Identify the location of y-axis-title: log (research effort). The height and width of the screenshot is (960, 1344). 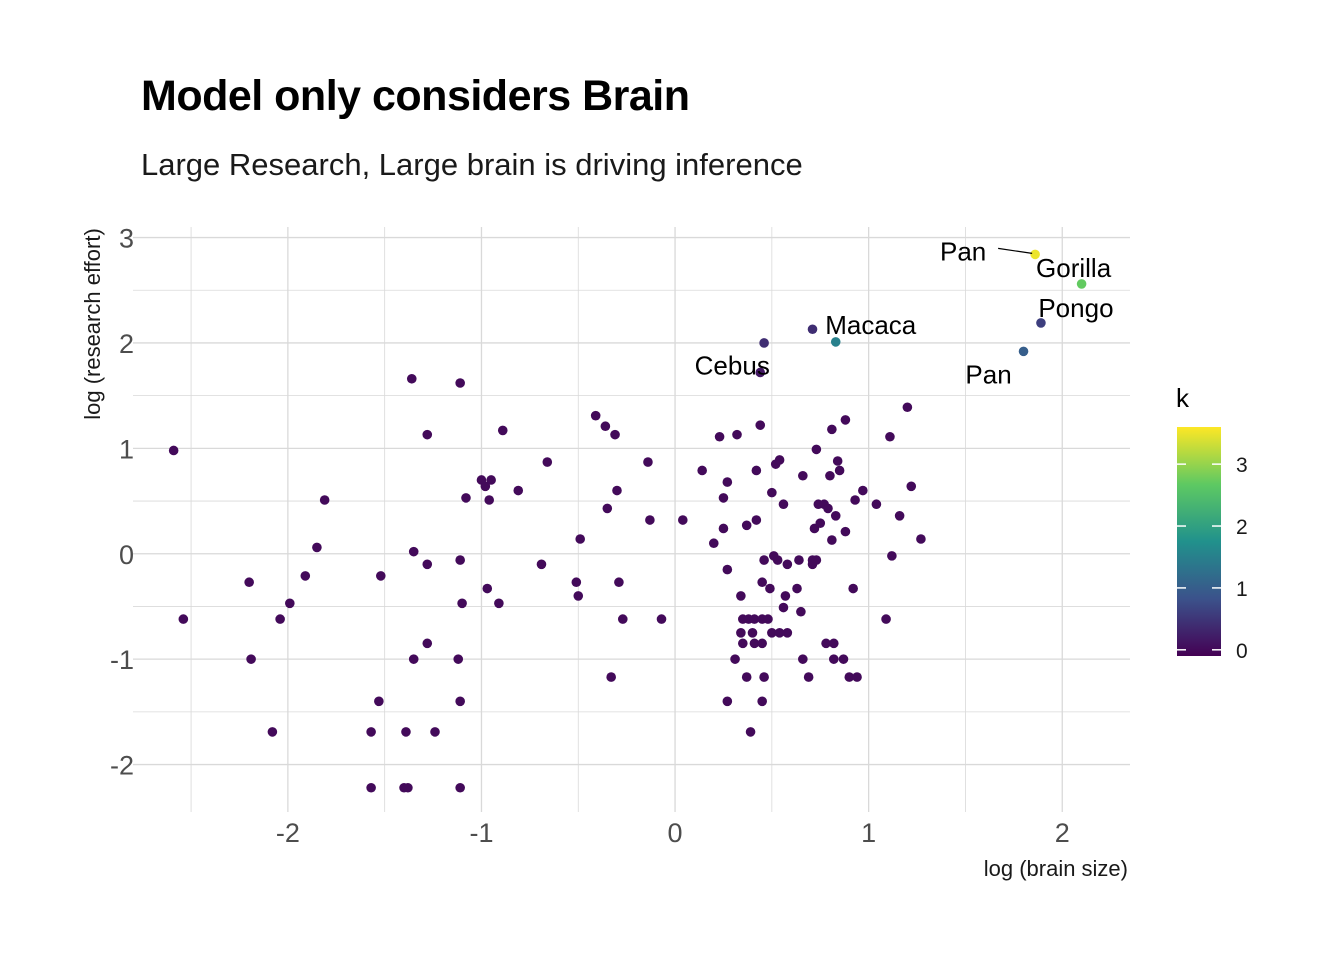
(92, 324).